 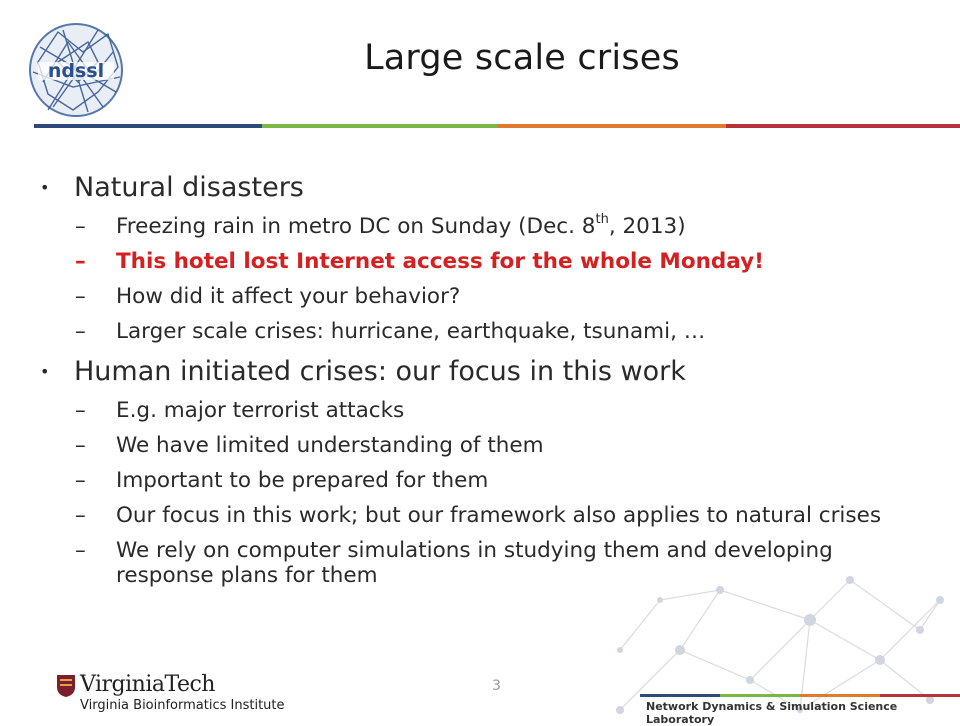 I want to click on ndssl-logo-icon: ndssl, so click(x=76, y=70).